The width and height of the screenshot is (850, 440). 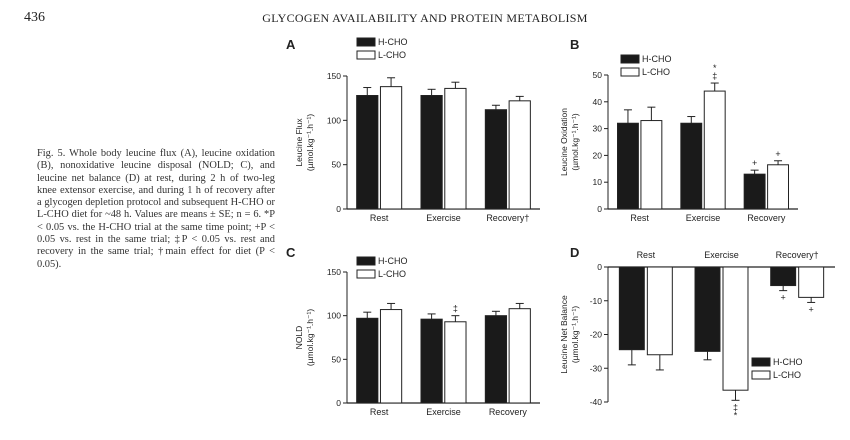 I want to click on category-label-d: Rest, so click(x=646, y=255).